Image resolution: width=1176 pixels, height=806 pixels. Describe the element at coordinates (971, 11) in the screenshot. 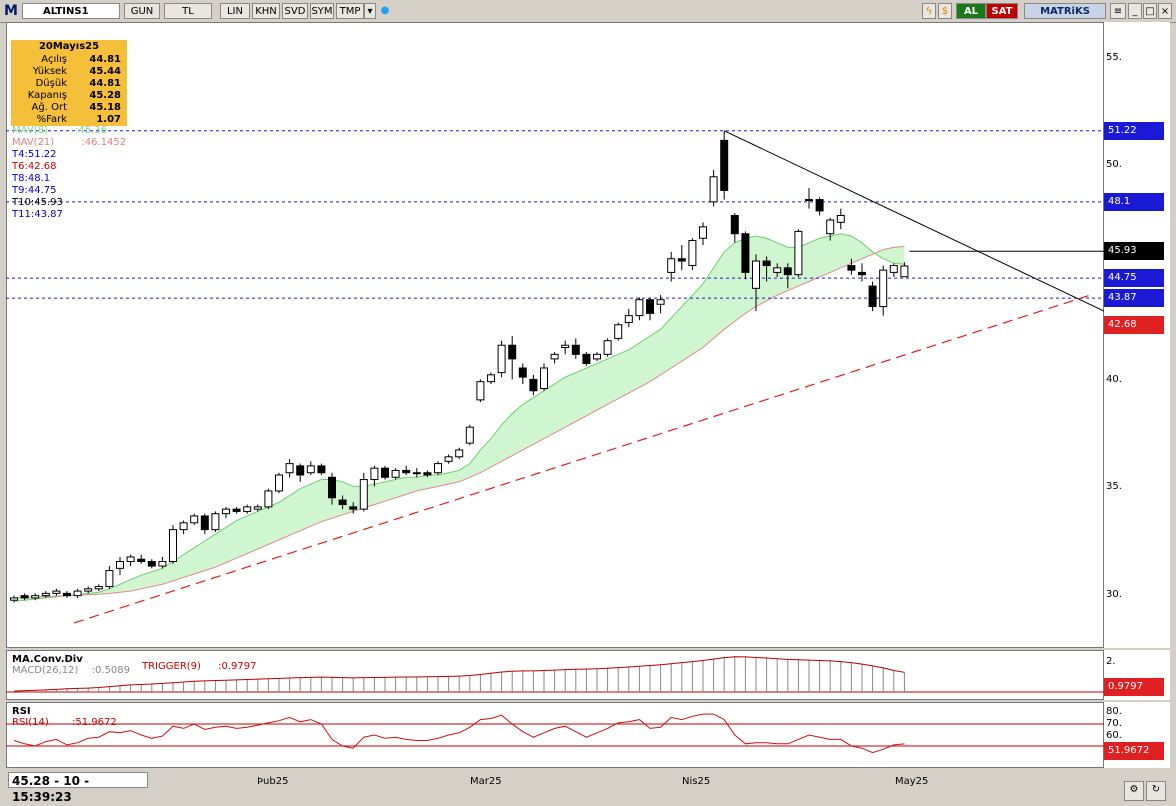

I see `buy-button: AL` at that location.